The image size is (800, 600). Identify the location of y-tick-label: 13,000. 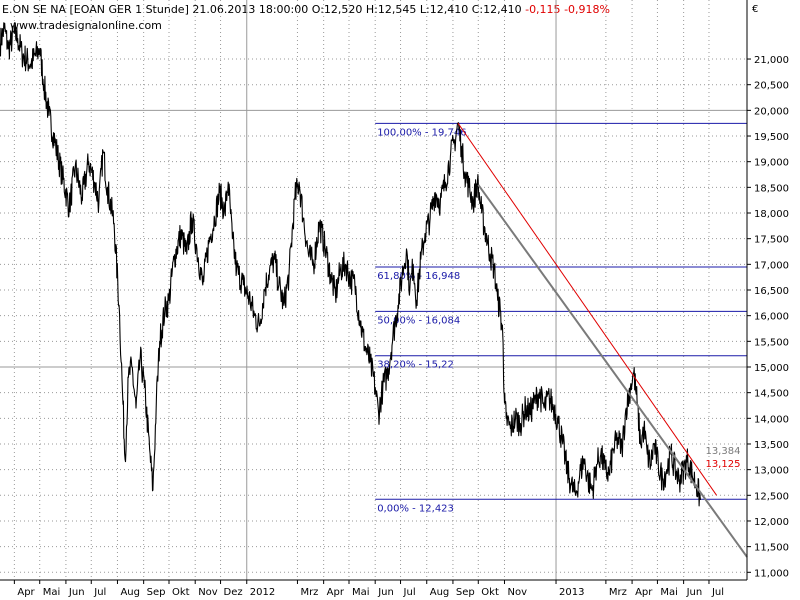
(771, 471).